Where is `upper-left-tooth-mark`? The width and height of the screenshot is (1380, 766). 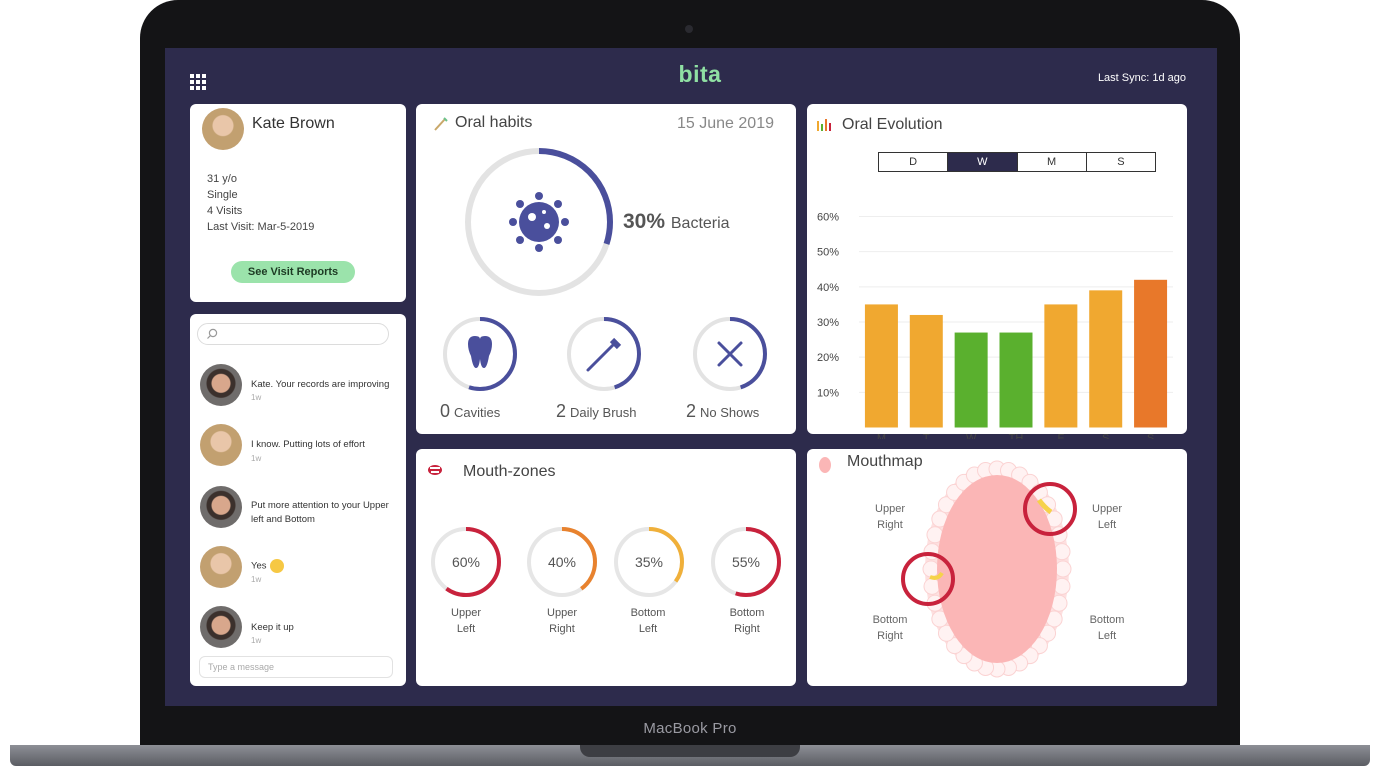
upper-left-tooth-mark is located at coordinates (1045, 506).